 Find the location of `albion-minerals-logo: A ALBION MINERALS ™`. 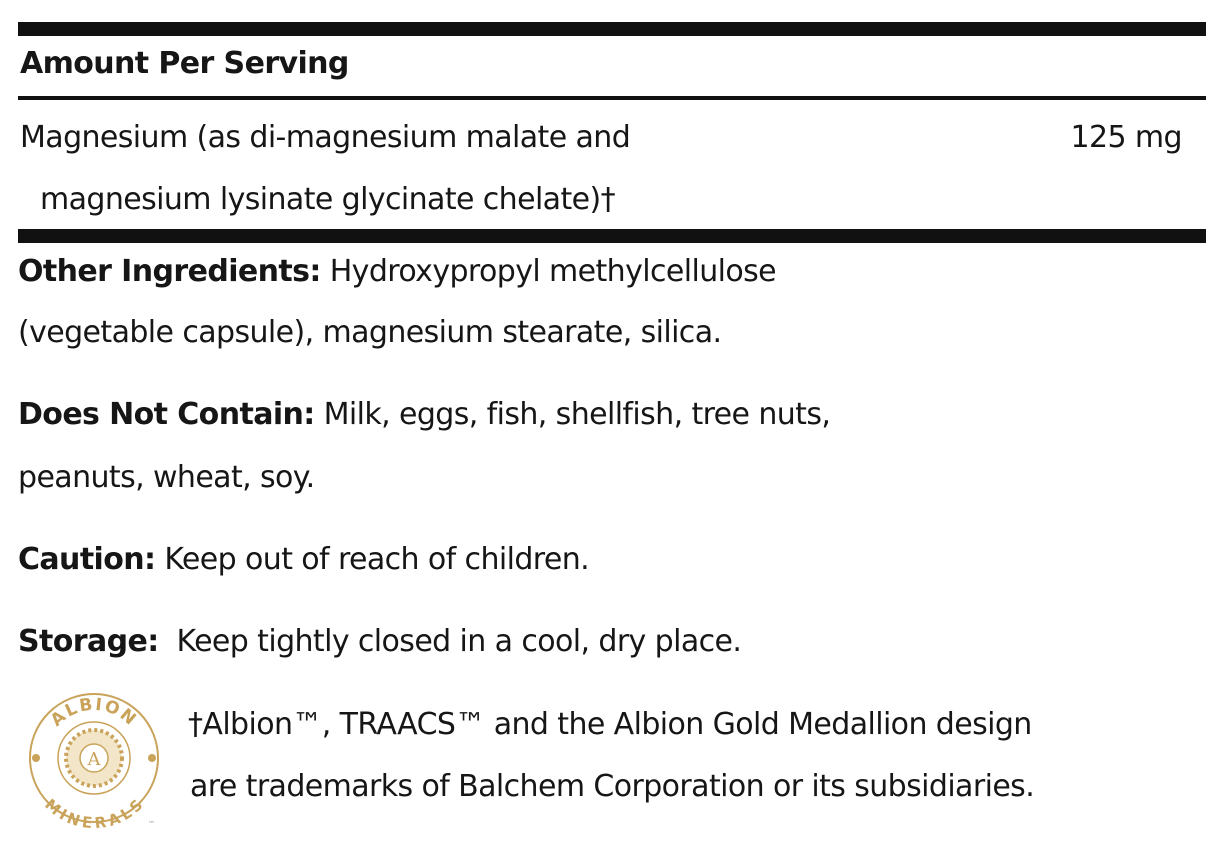

albion-minerals-logo: A ALBION MINERALS ™ is located at coordinates (94, 761).